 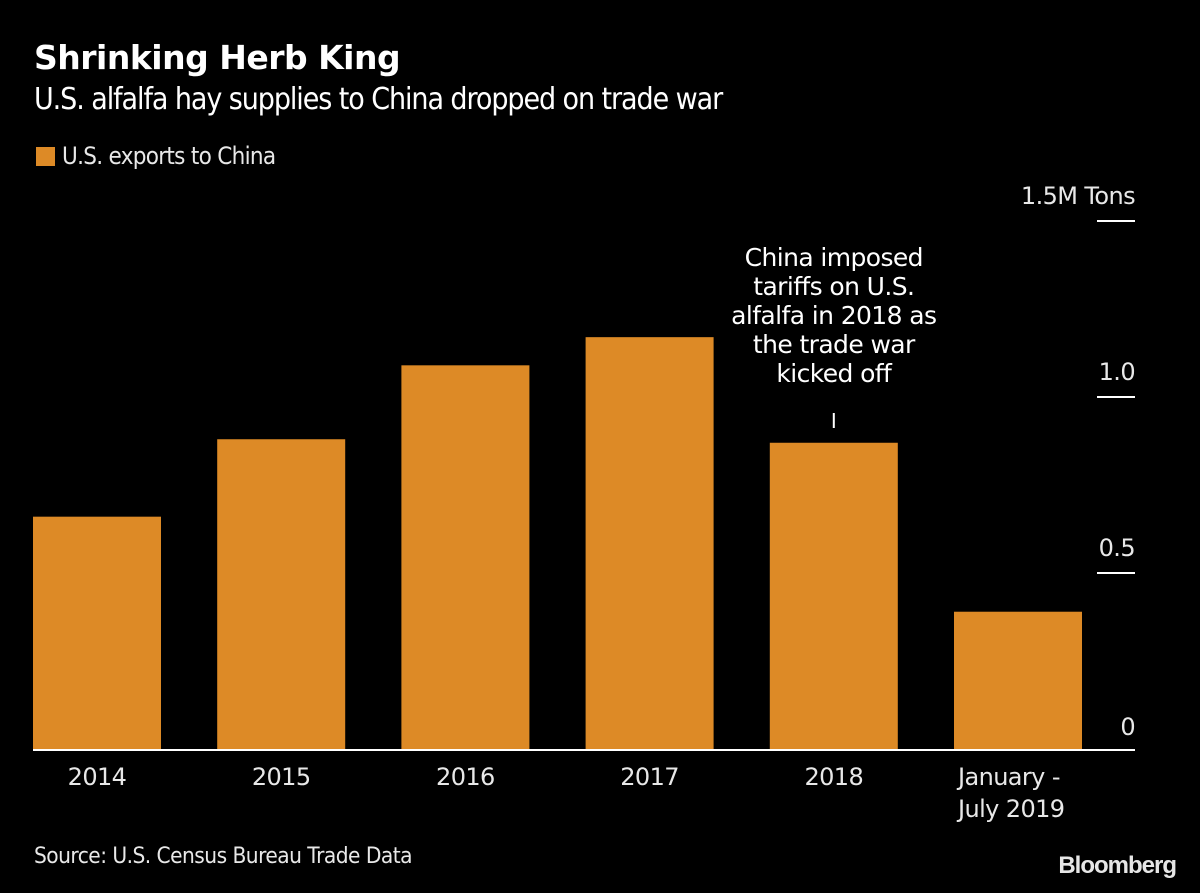 What do you see at coordinates (97, 777) in the screenshot?
I see `x-tick-label: 2014` at bounding box center [97, 777].